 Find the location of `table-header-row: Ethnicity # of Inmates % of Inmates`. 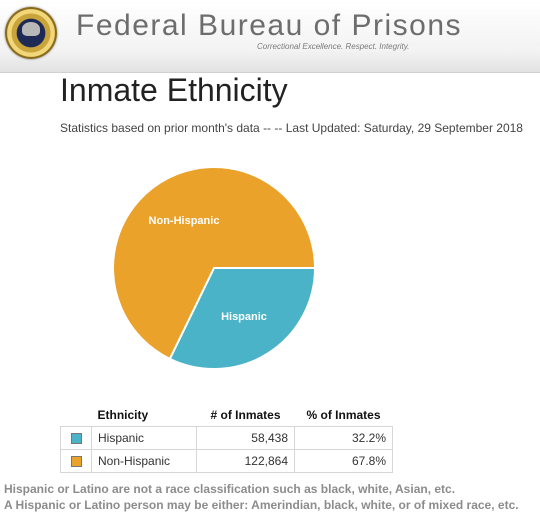

table-header-row: Ethnicity # of Inmates % of Inmates is located at coordinates (227, 415).